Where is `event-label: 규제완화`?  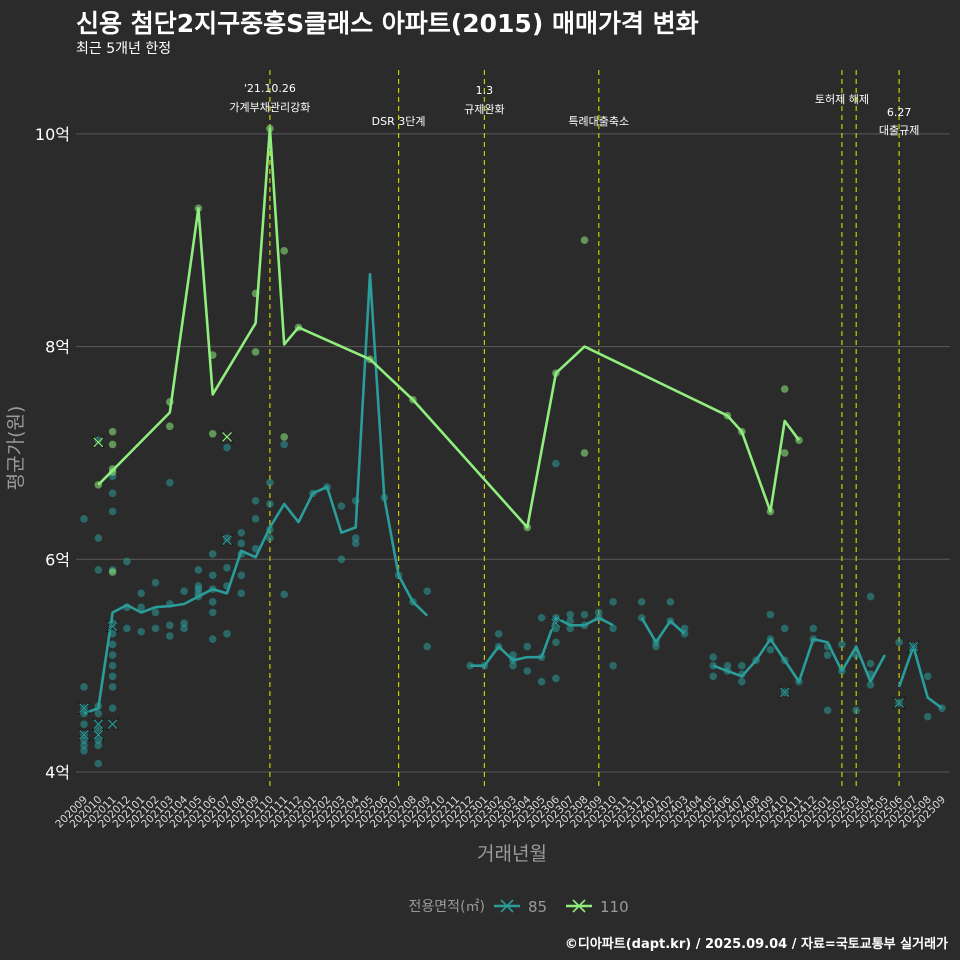
event-label: 규제완화 is located at coordinates (484, 109).